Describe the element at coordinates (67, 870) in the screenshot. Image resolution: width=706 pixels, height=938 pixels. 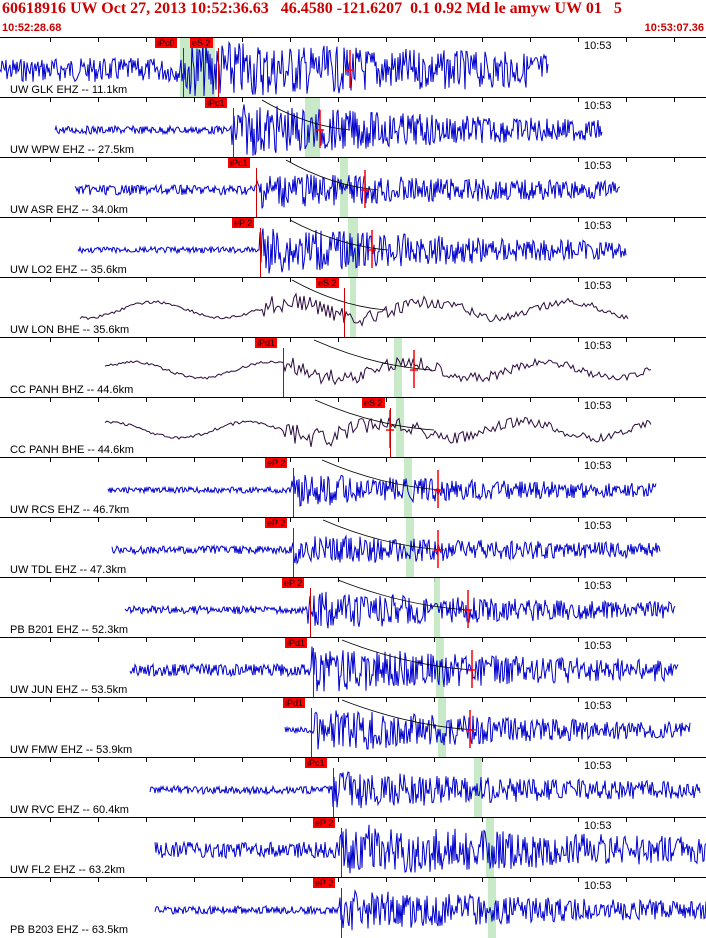
I see `station-label: UW FL2 EHZ -- 63.2km` at that location.